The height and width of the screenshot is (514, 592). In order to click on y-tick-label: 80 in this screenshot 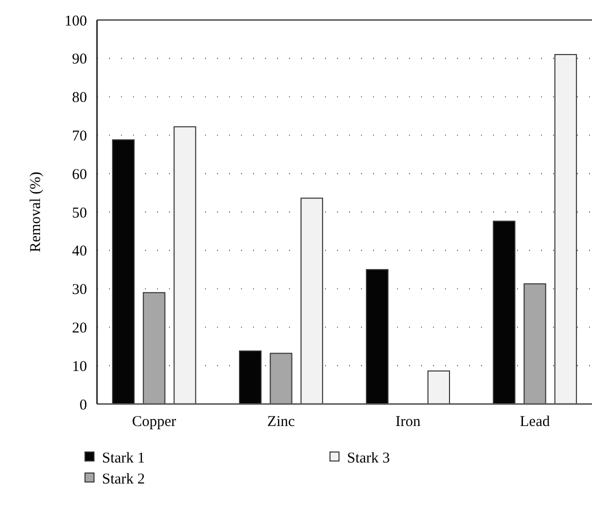, I will do `click(79, 98)`.